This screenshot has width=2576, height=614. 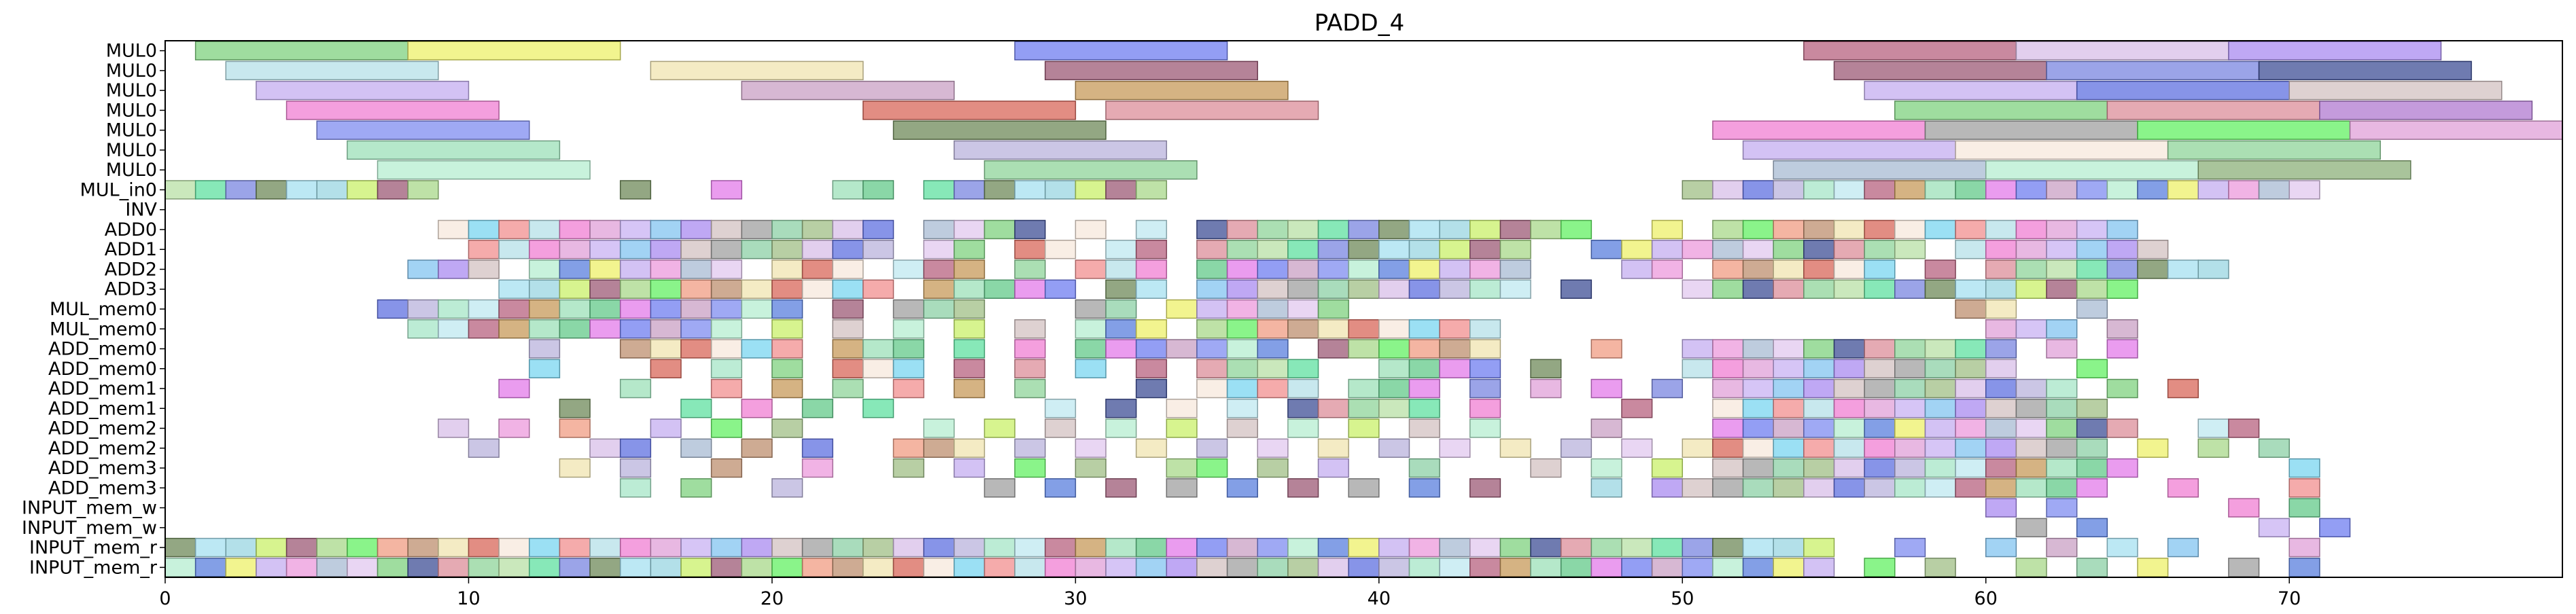 I want to click on ytick-label: ADD_mem0, so click(x=102, y=350).